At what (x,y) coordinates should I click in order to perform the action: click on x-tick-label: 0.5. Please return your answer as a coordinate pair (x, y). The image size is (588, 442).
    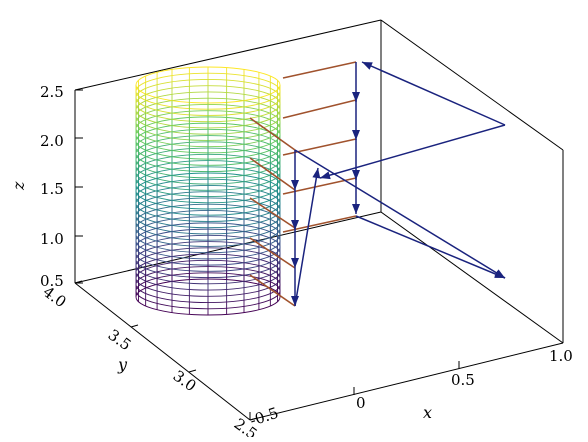
    Looking at the image, I should click on (463, 380).